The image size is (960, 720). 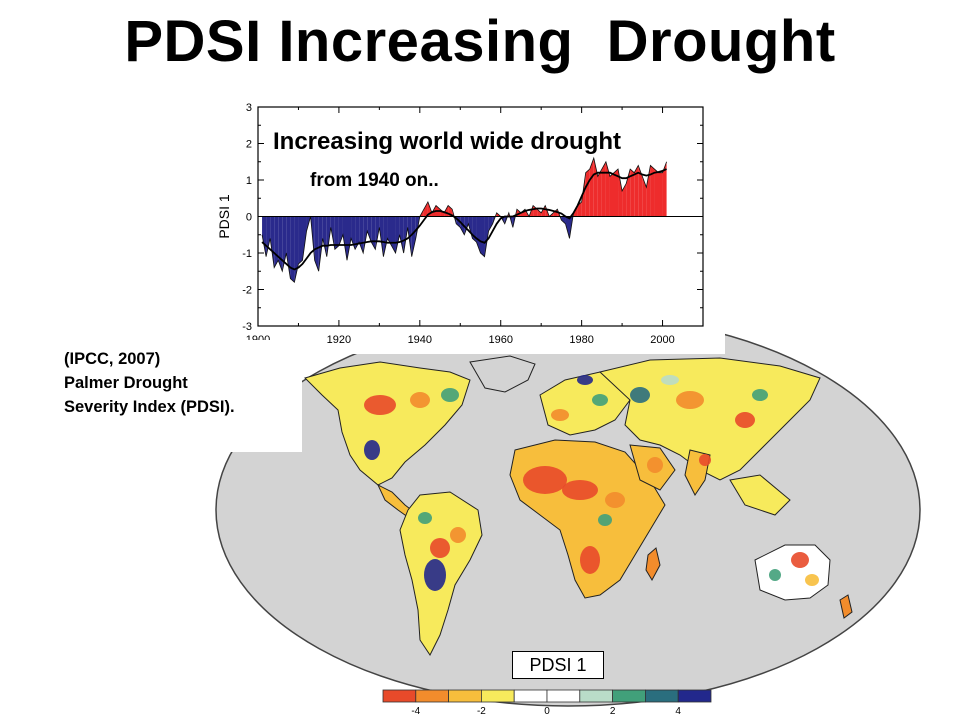 I want to click on y-tick-label: -1, so click(x=247, y=254).